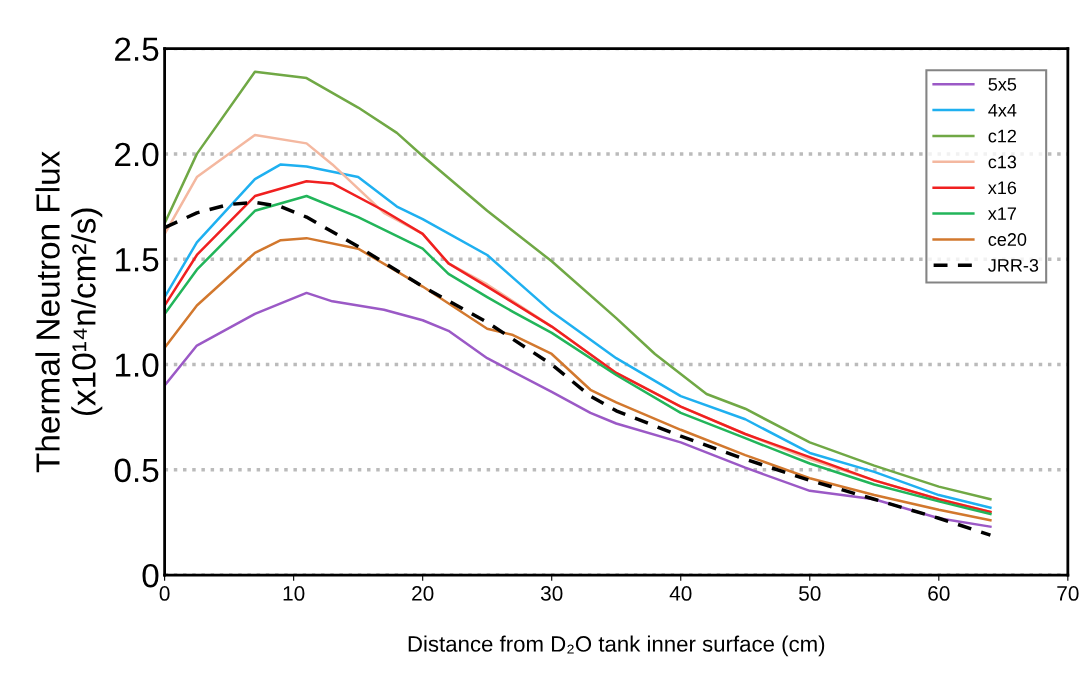  Describe the element at coordinates (1068, 593) in the screenshot. I see `x-tick-label: 70` at that location.